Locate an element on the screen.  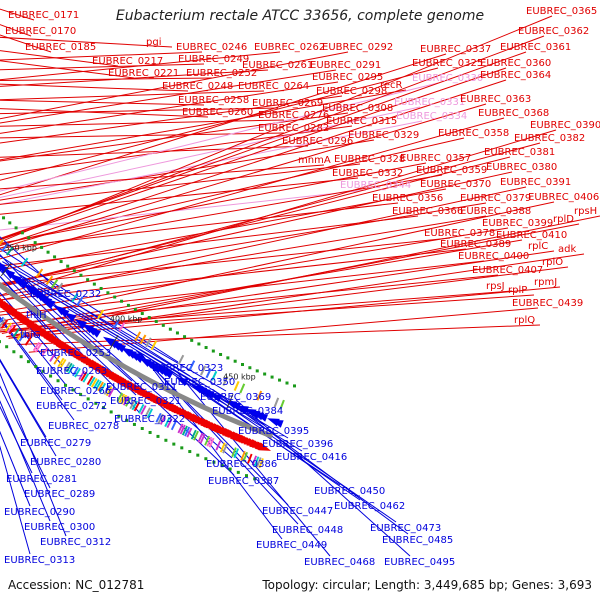
gene-label: rplP is located at coordinates (517, 290).